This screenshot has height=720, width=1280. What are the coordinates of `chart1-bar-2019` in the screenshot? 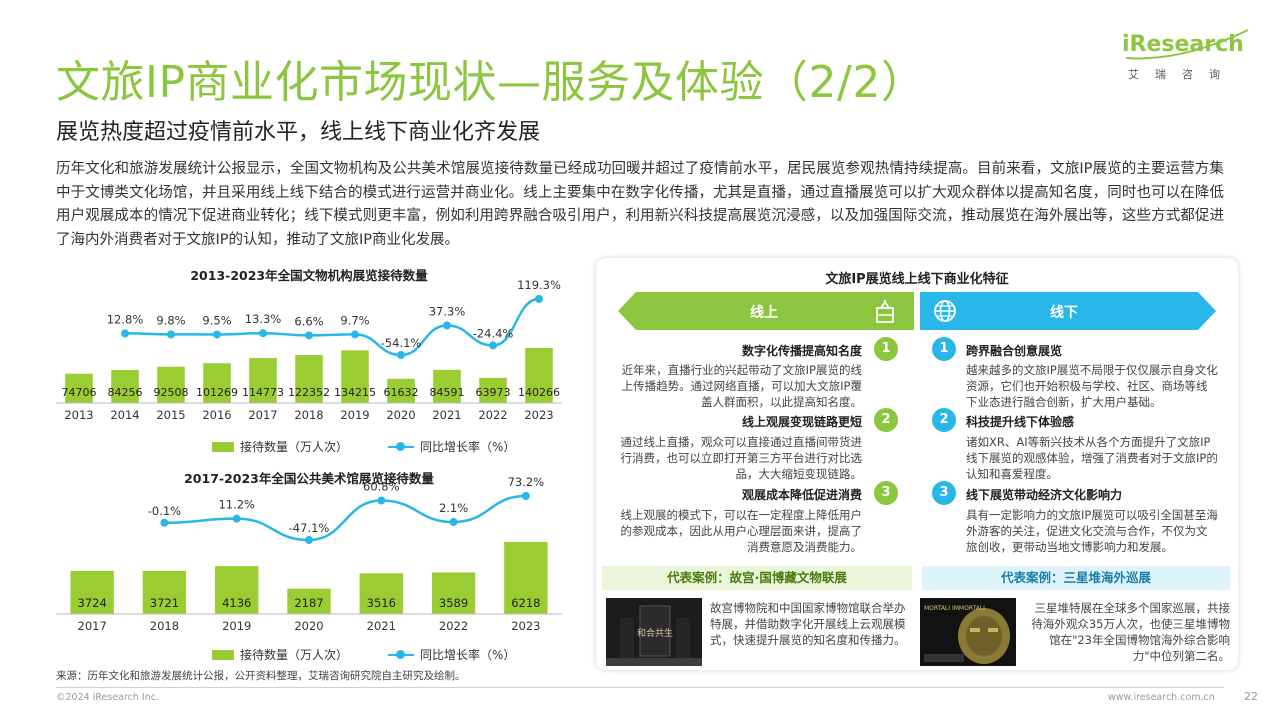 It's located at (355, 376).